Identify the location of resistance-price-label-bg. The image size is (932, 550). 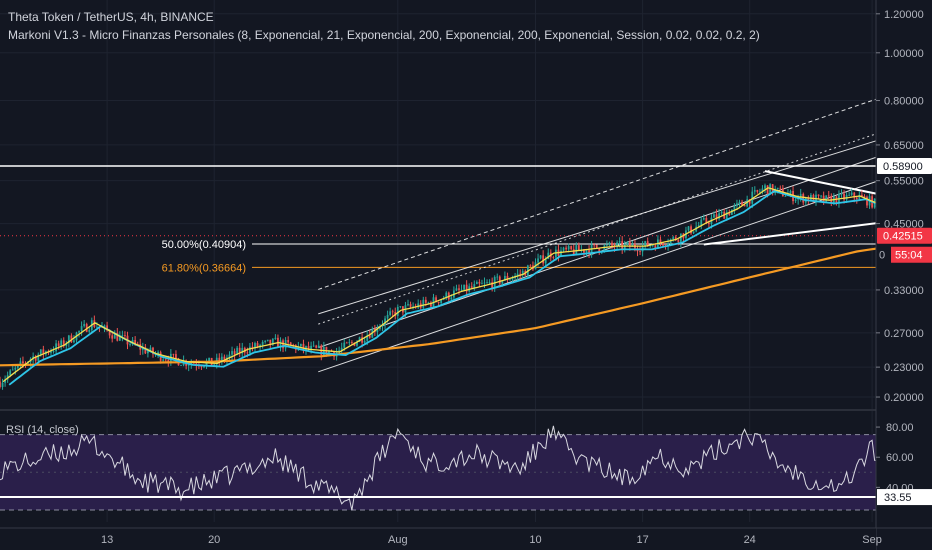
(904, 166).